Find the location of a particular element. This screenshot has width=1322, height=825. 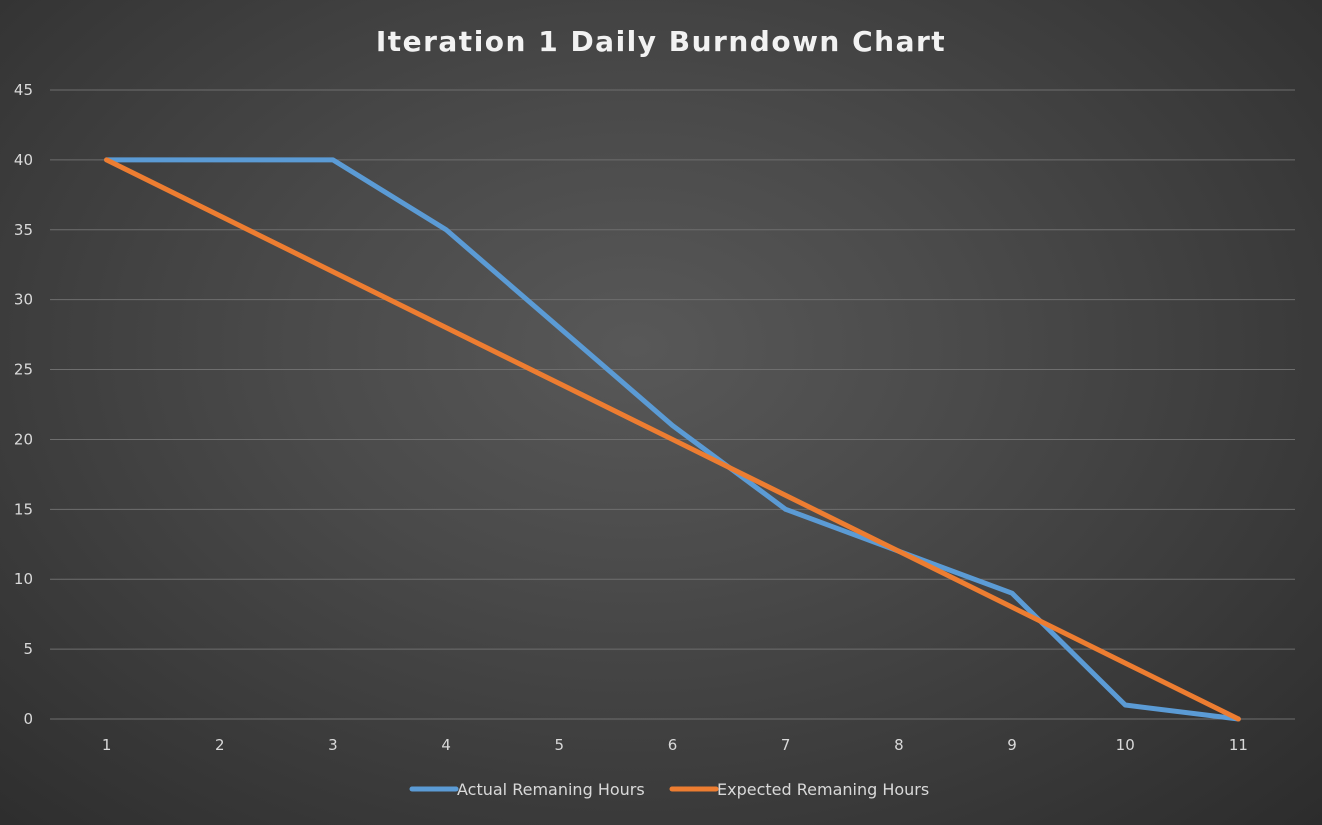

legend-label: Expected Remaning Hours is located at coordinates (823, 789).